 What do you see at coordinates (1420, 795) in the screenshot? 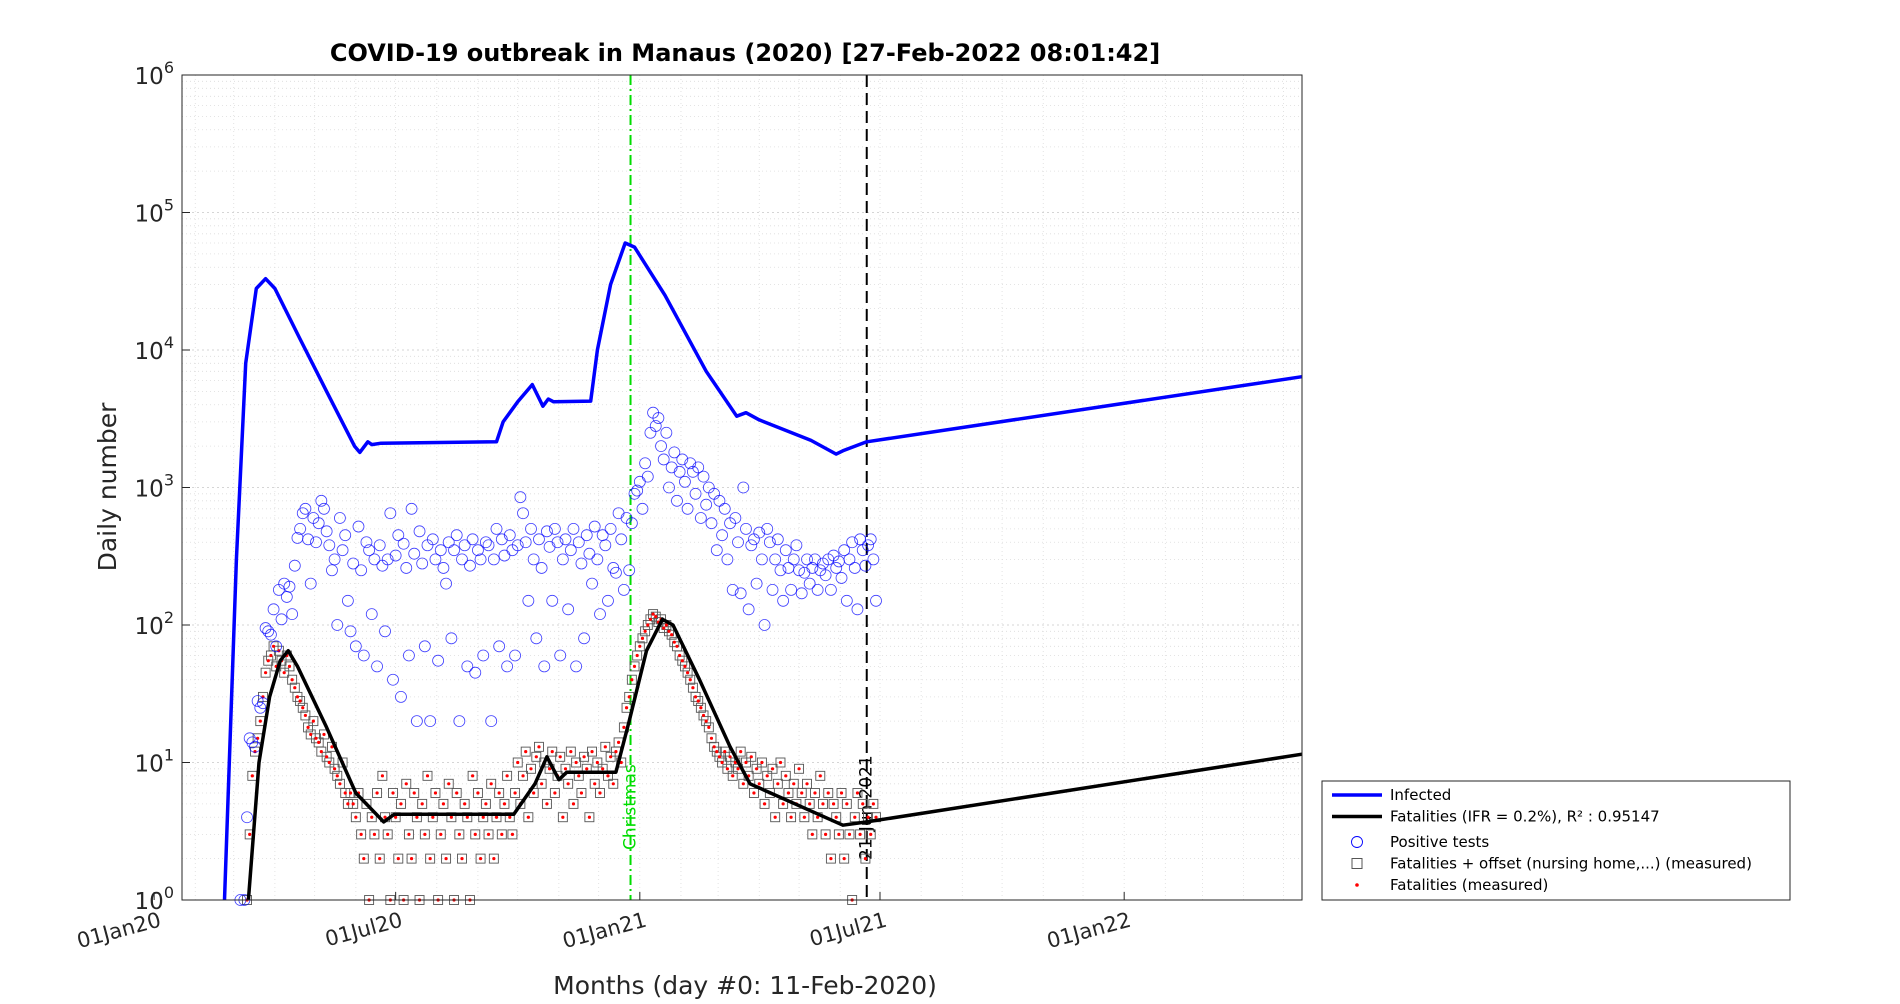
I see `legend-label: Infected` at bounding box center [1420, 795].